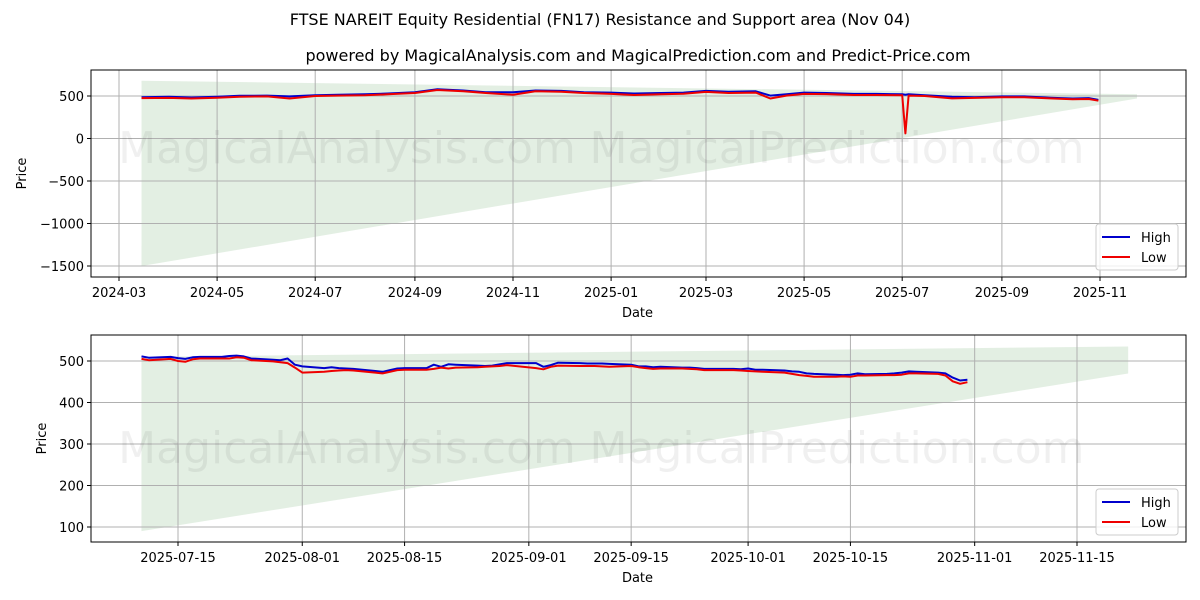 This screenshot has width=1200, height=600. Describe the element at coordinates (71, 487) in the screenshot. I see `y-tick-label: 200` at that location.